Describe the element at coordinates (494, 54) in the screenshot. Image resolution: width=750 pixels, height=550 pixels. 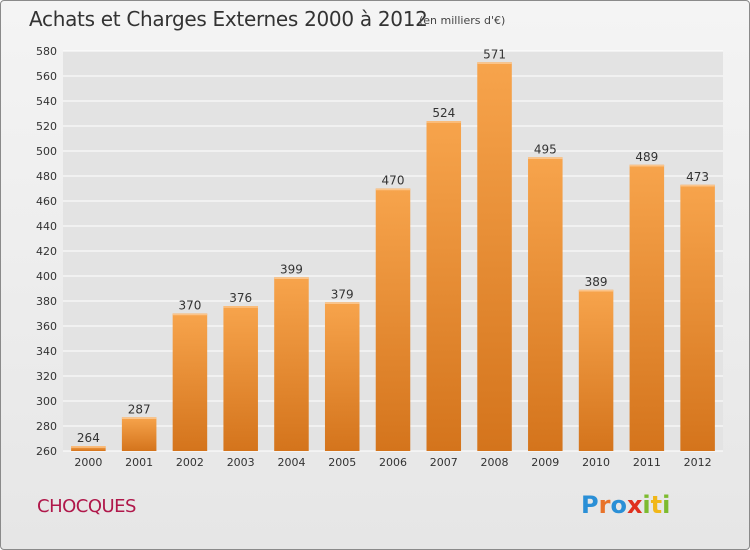
I see `data-label: 571` at that location.